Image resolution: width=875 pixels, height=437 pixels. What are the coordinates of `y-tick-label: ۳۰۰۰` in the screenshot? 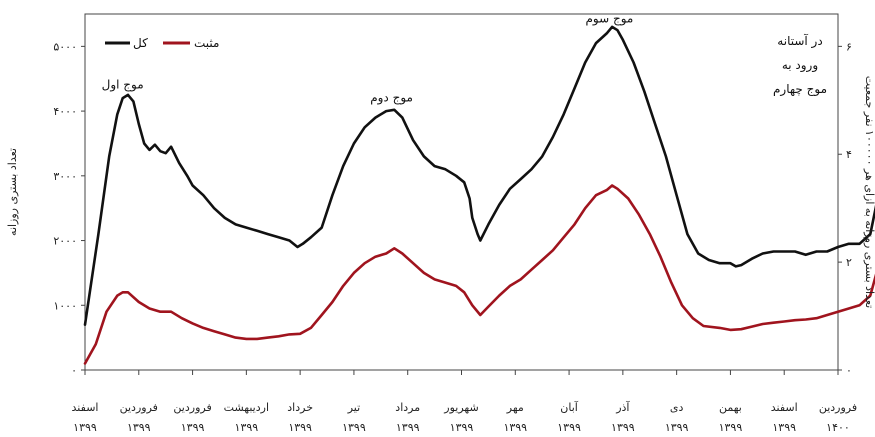 It's located at (65, 176).